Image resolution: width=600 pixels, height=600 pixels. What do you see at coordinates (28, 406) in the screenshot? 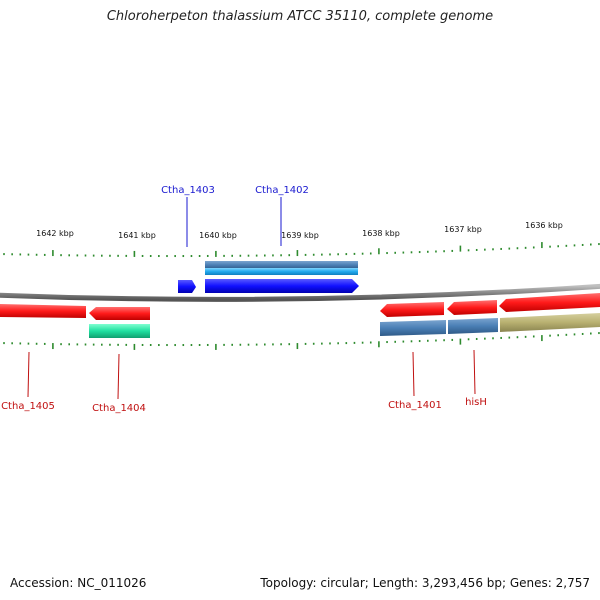
I see `label-ctha-1405: Ctha_1405` at bounding box center [28, 406].